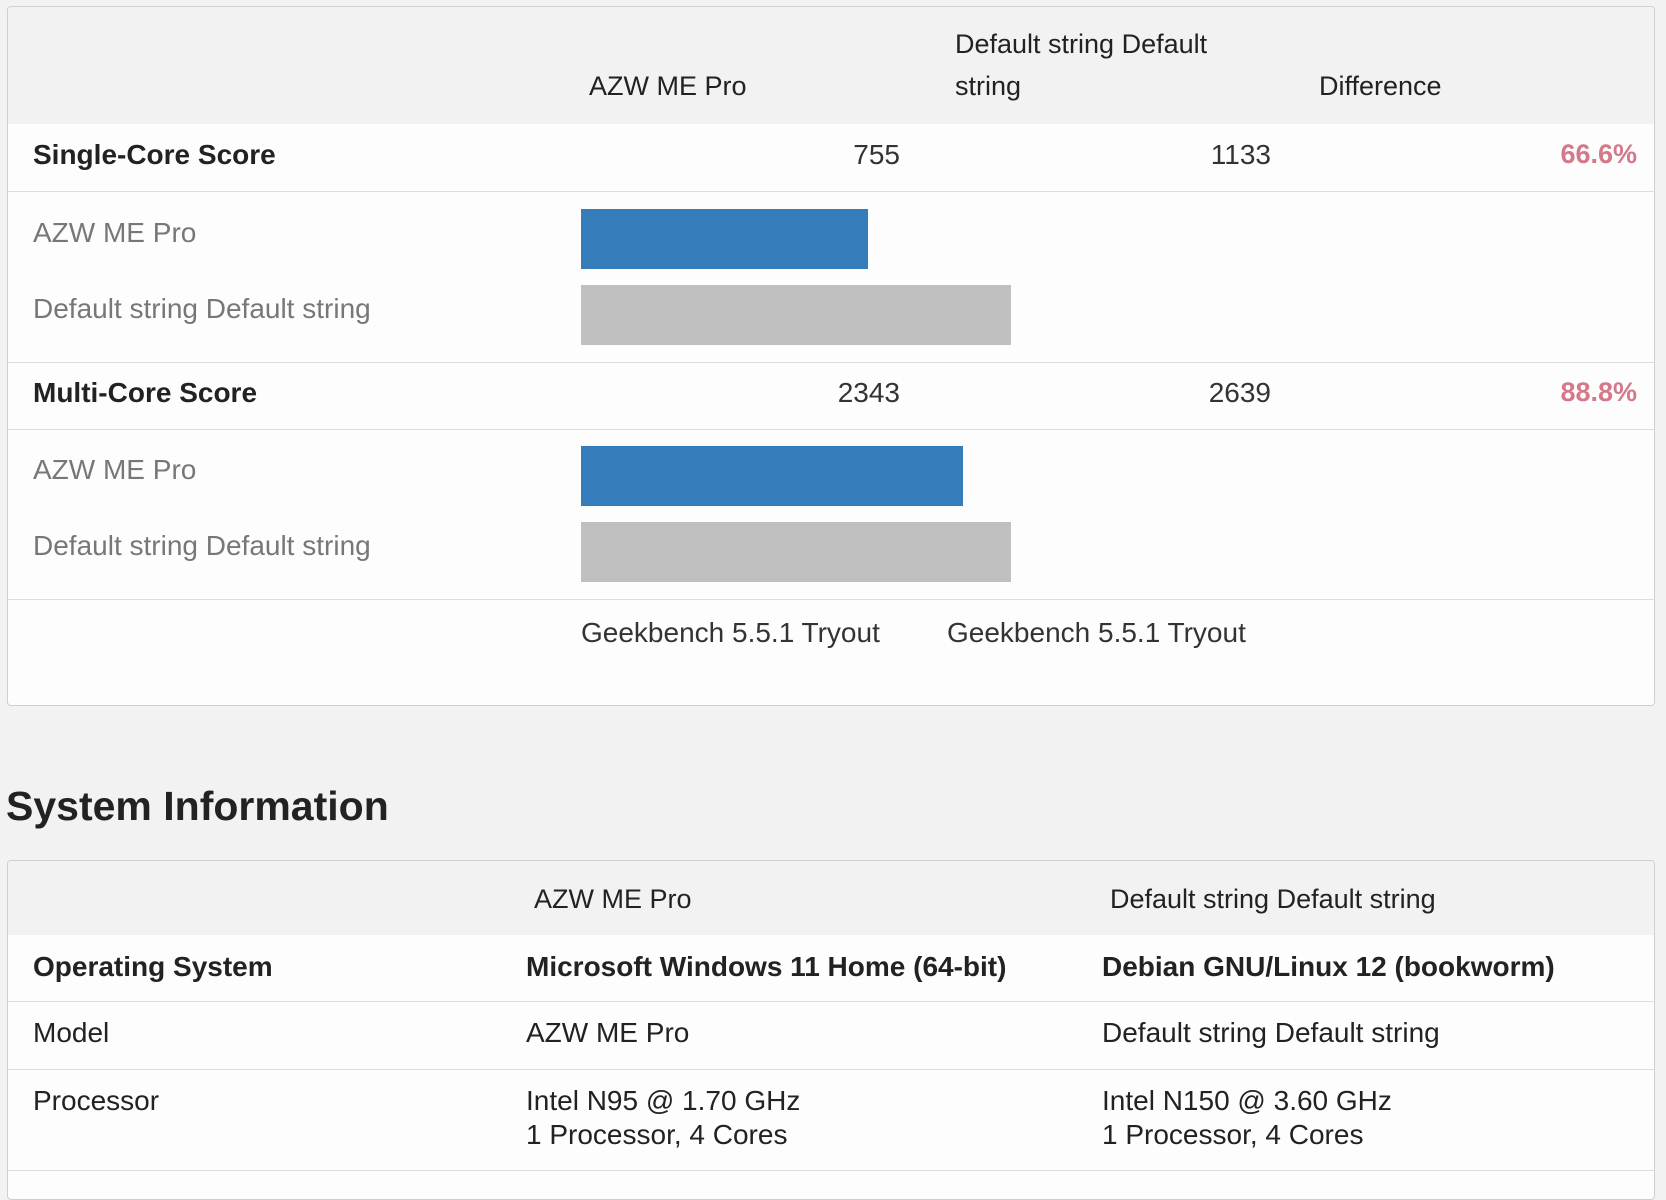 This screenshot has width=1666, height=1200. Describe the element at coordinates (1271, 1032) in the screenshot. I see `model-value-b: Default string Default string` at that location.